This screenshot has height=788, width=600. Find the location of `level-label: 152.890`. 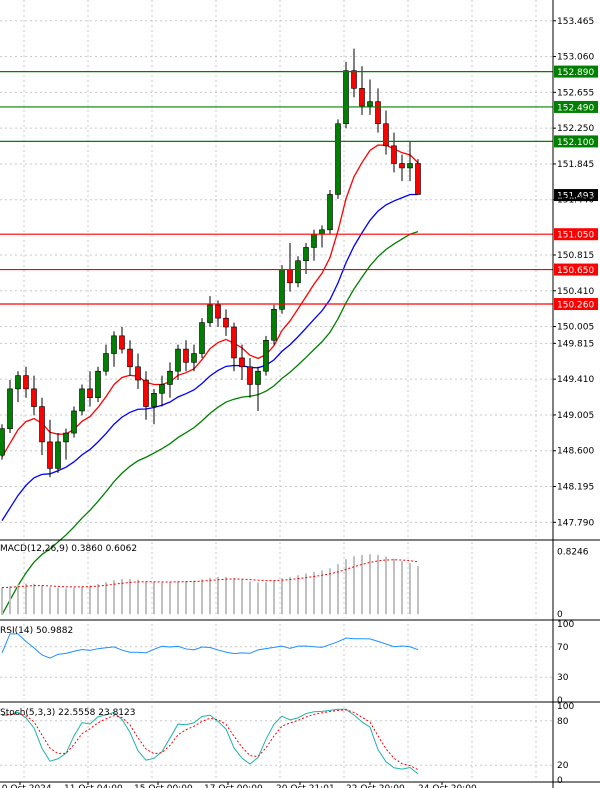

level-label: 152.890 is located at coordinates (575, 73).